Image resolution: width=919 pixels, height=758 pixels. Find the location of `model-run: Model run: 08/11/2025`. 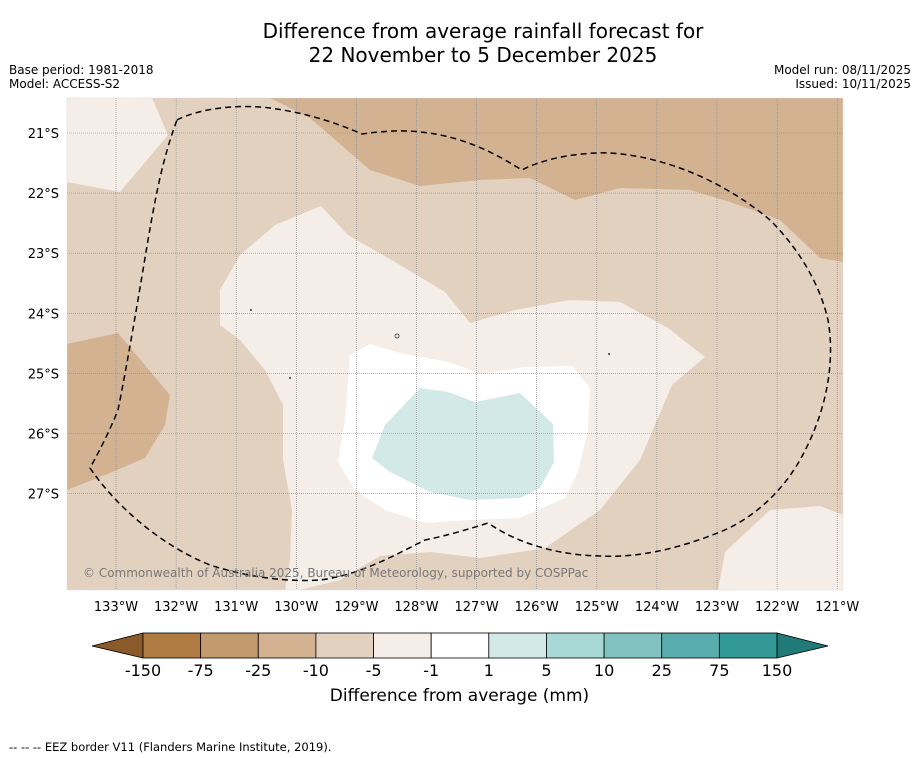

model-run: Model run: 08/11/2025 is located at coordinates (842, 70).